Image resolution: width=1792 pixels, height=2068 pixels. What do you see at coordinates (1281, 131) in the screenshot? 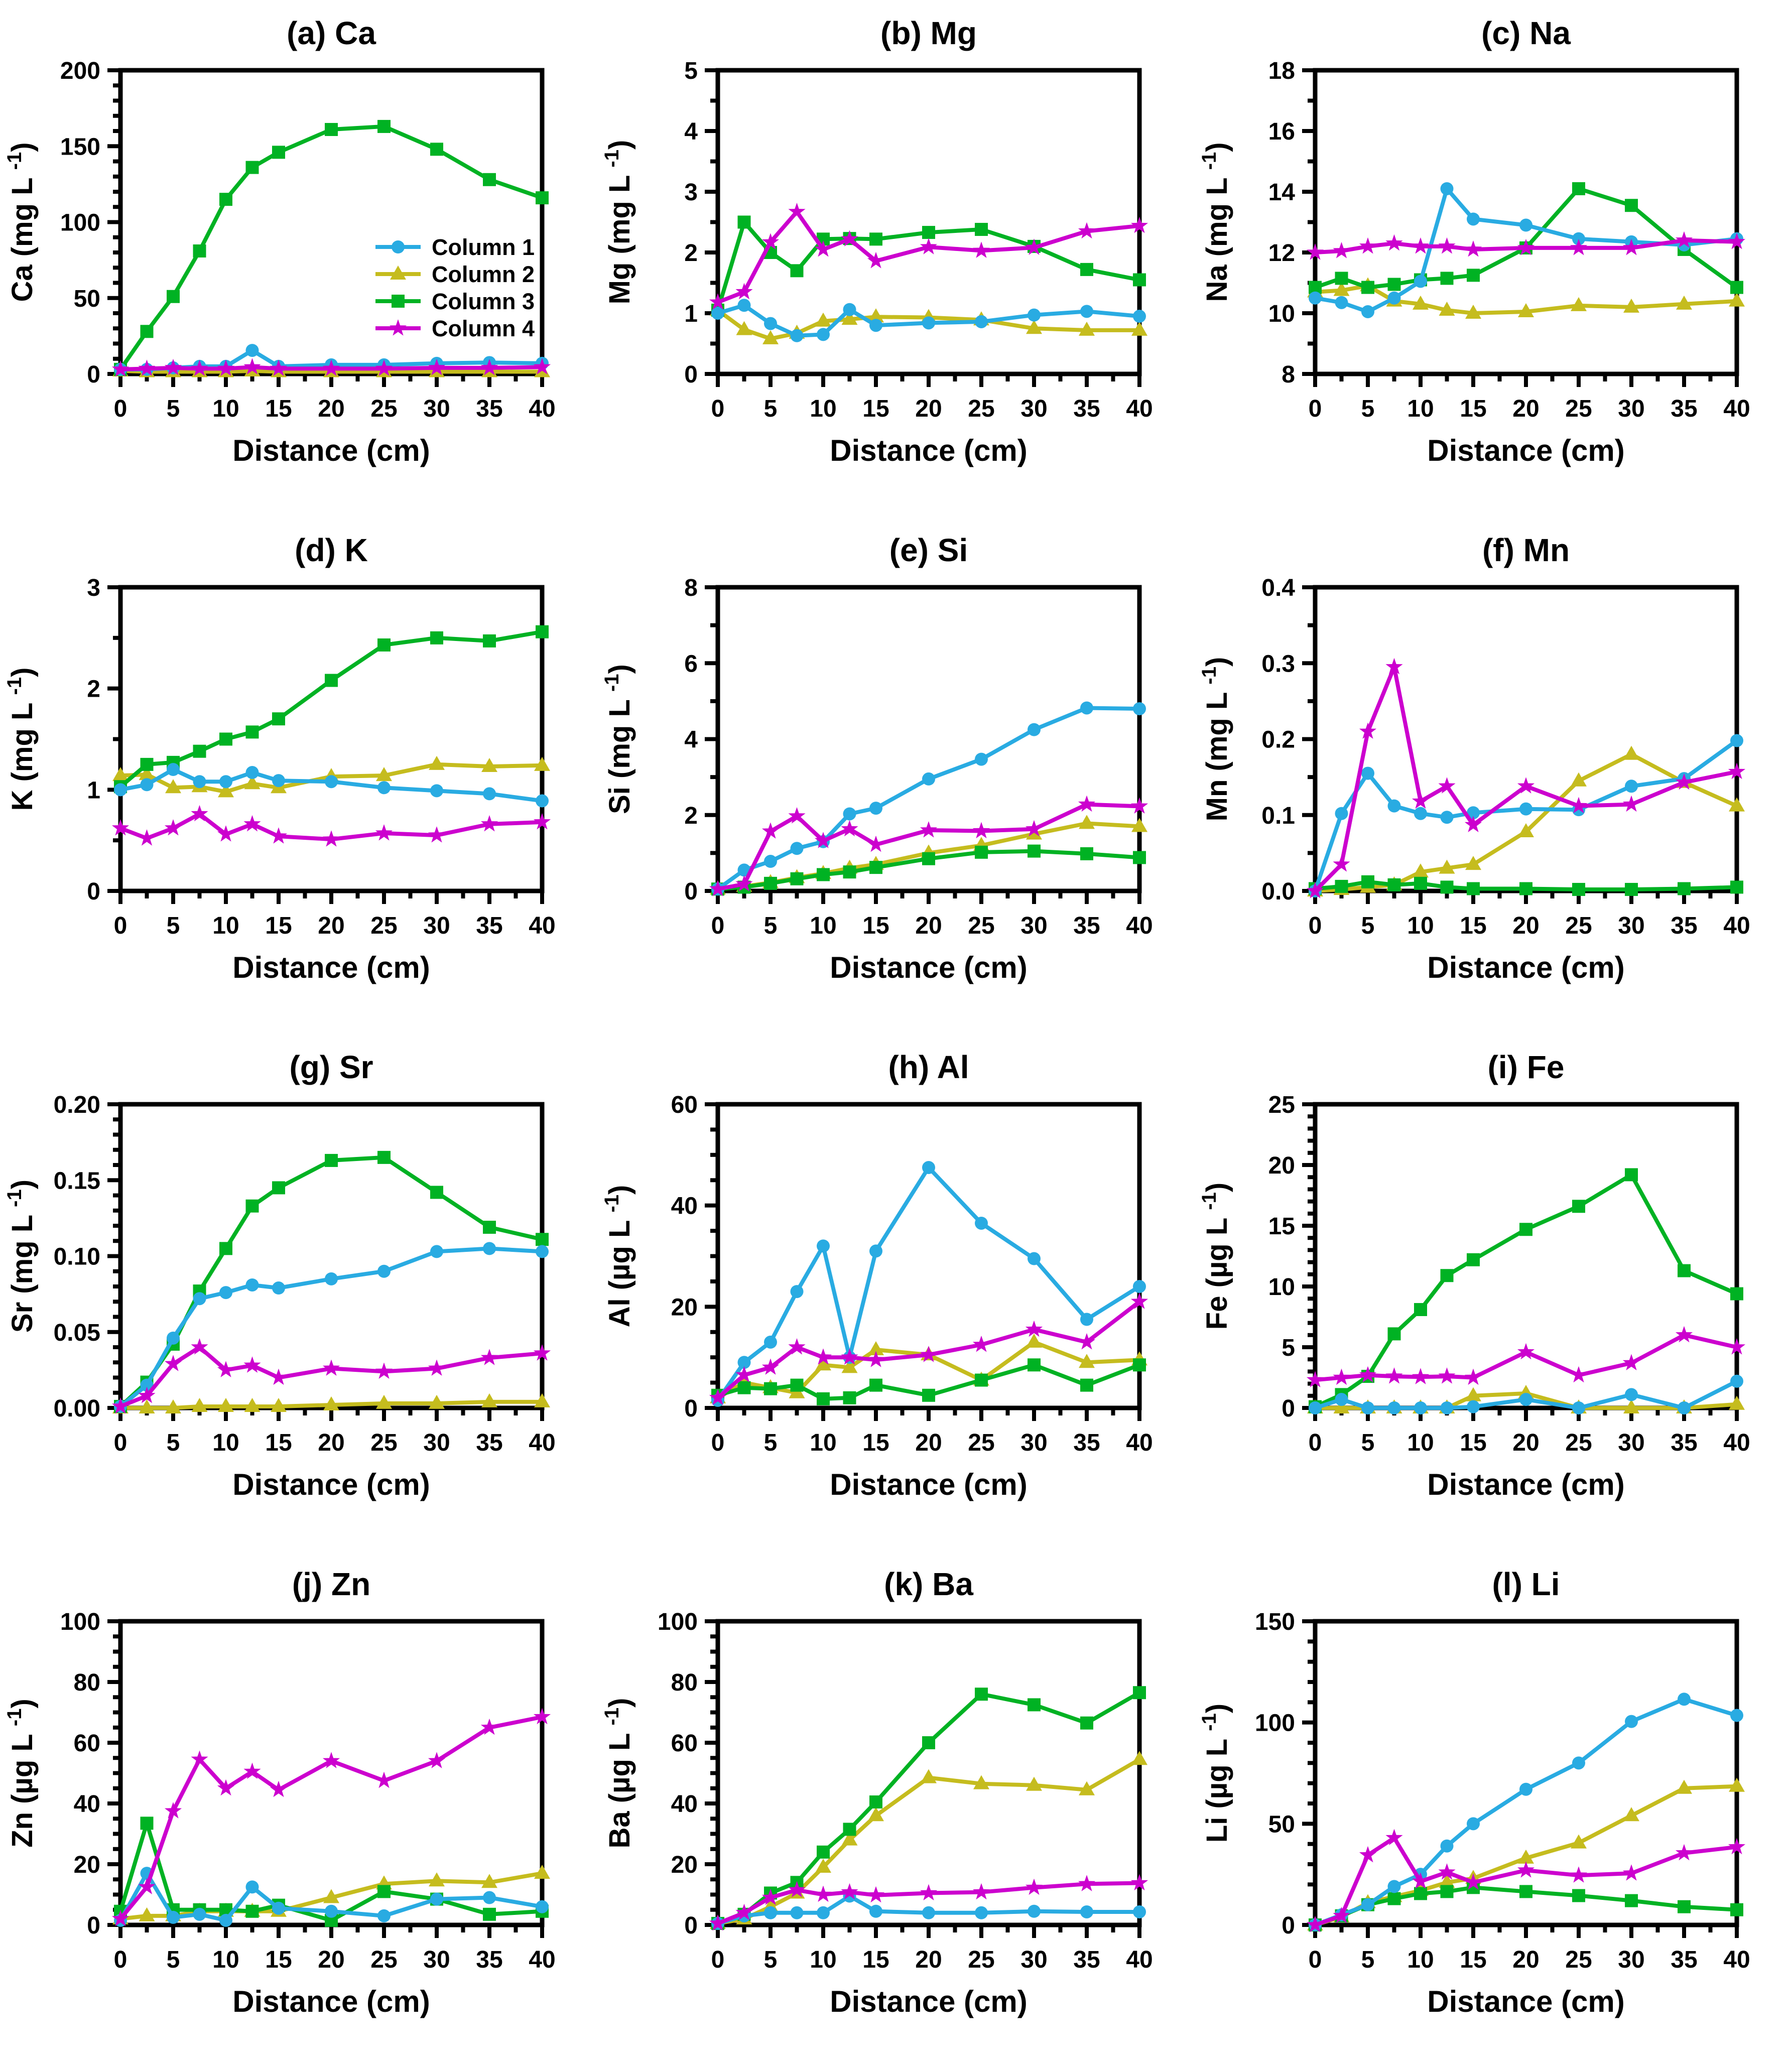
I see `y-tick-label: 16` at bounding box center [1281, 131].